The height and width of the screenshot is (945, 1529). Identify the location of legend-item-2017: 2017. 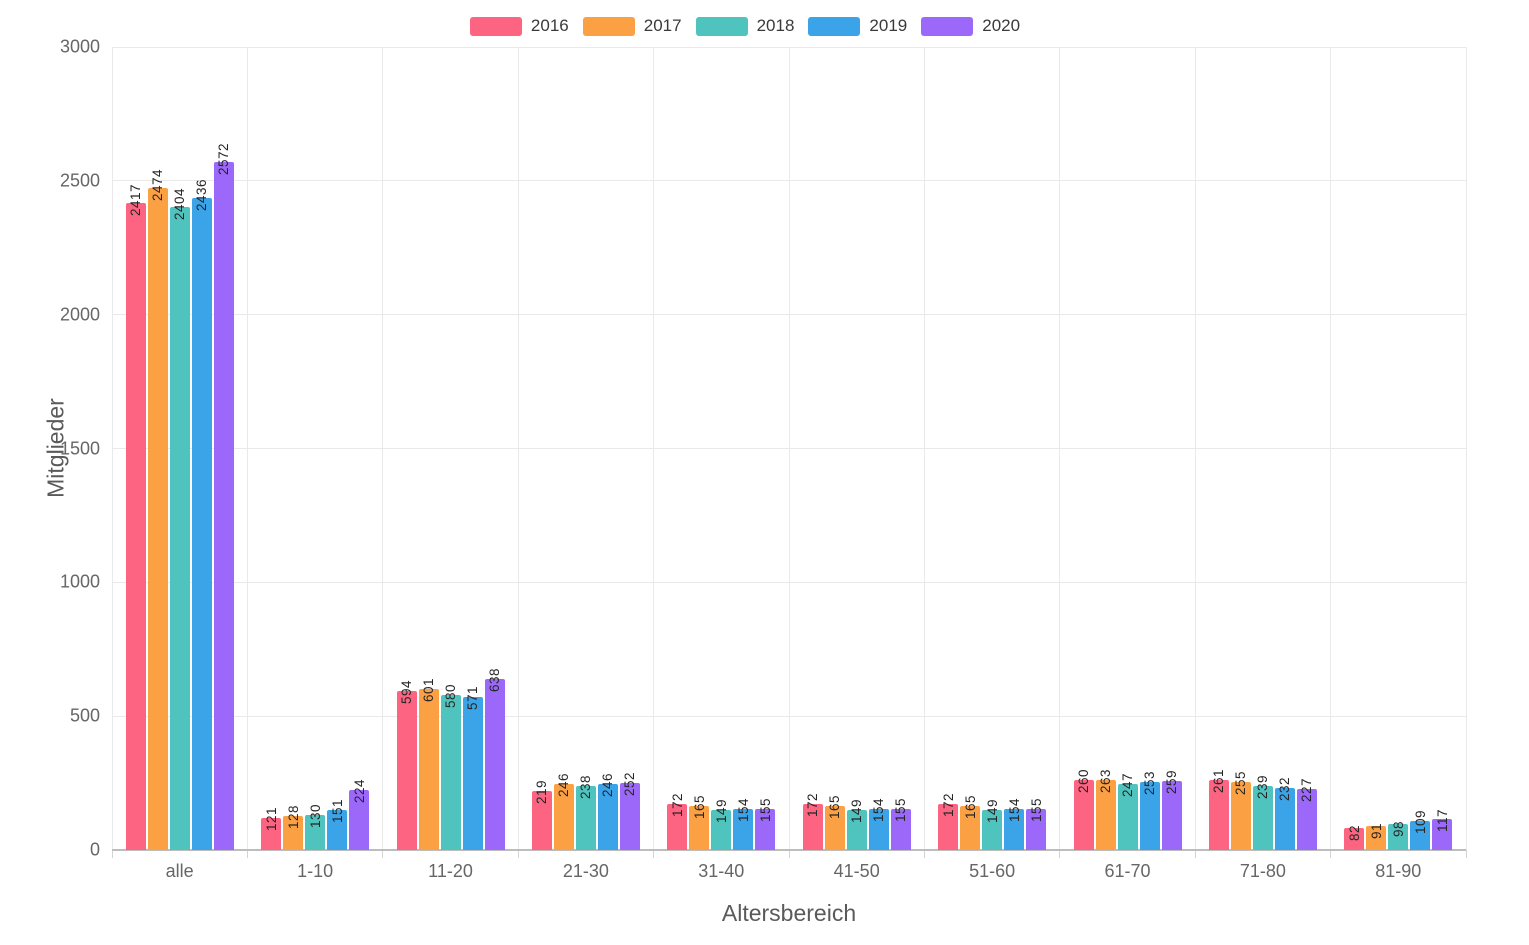
(632, 26).